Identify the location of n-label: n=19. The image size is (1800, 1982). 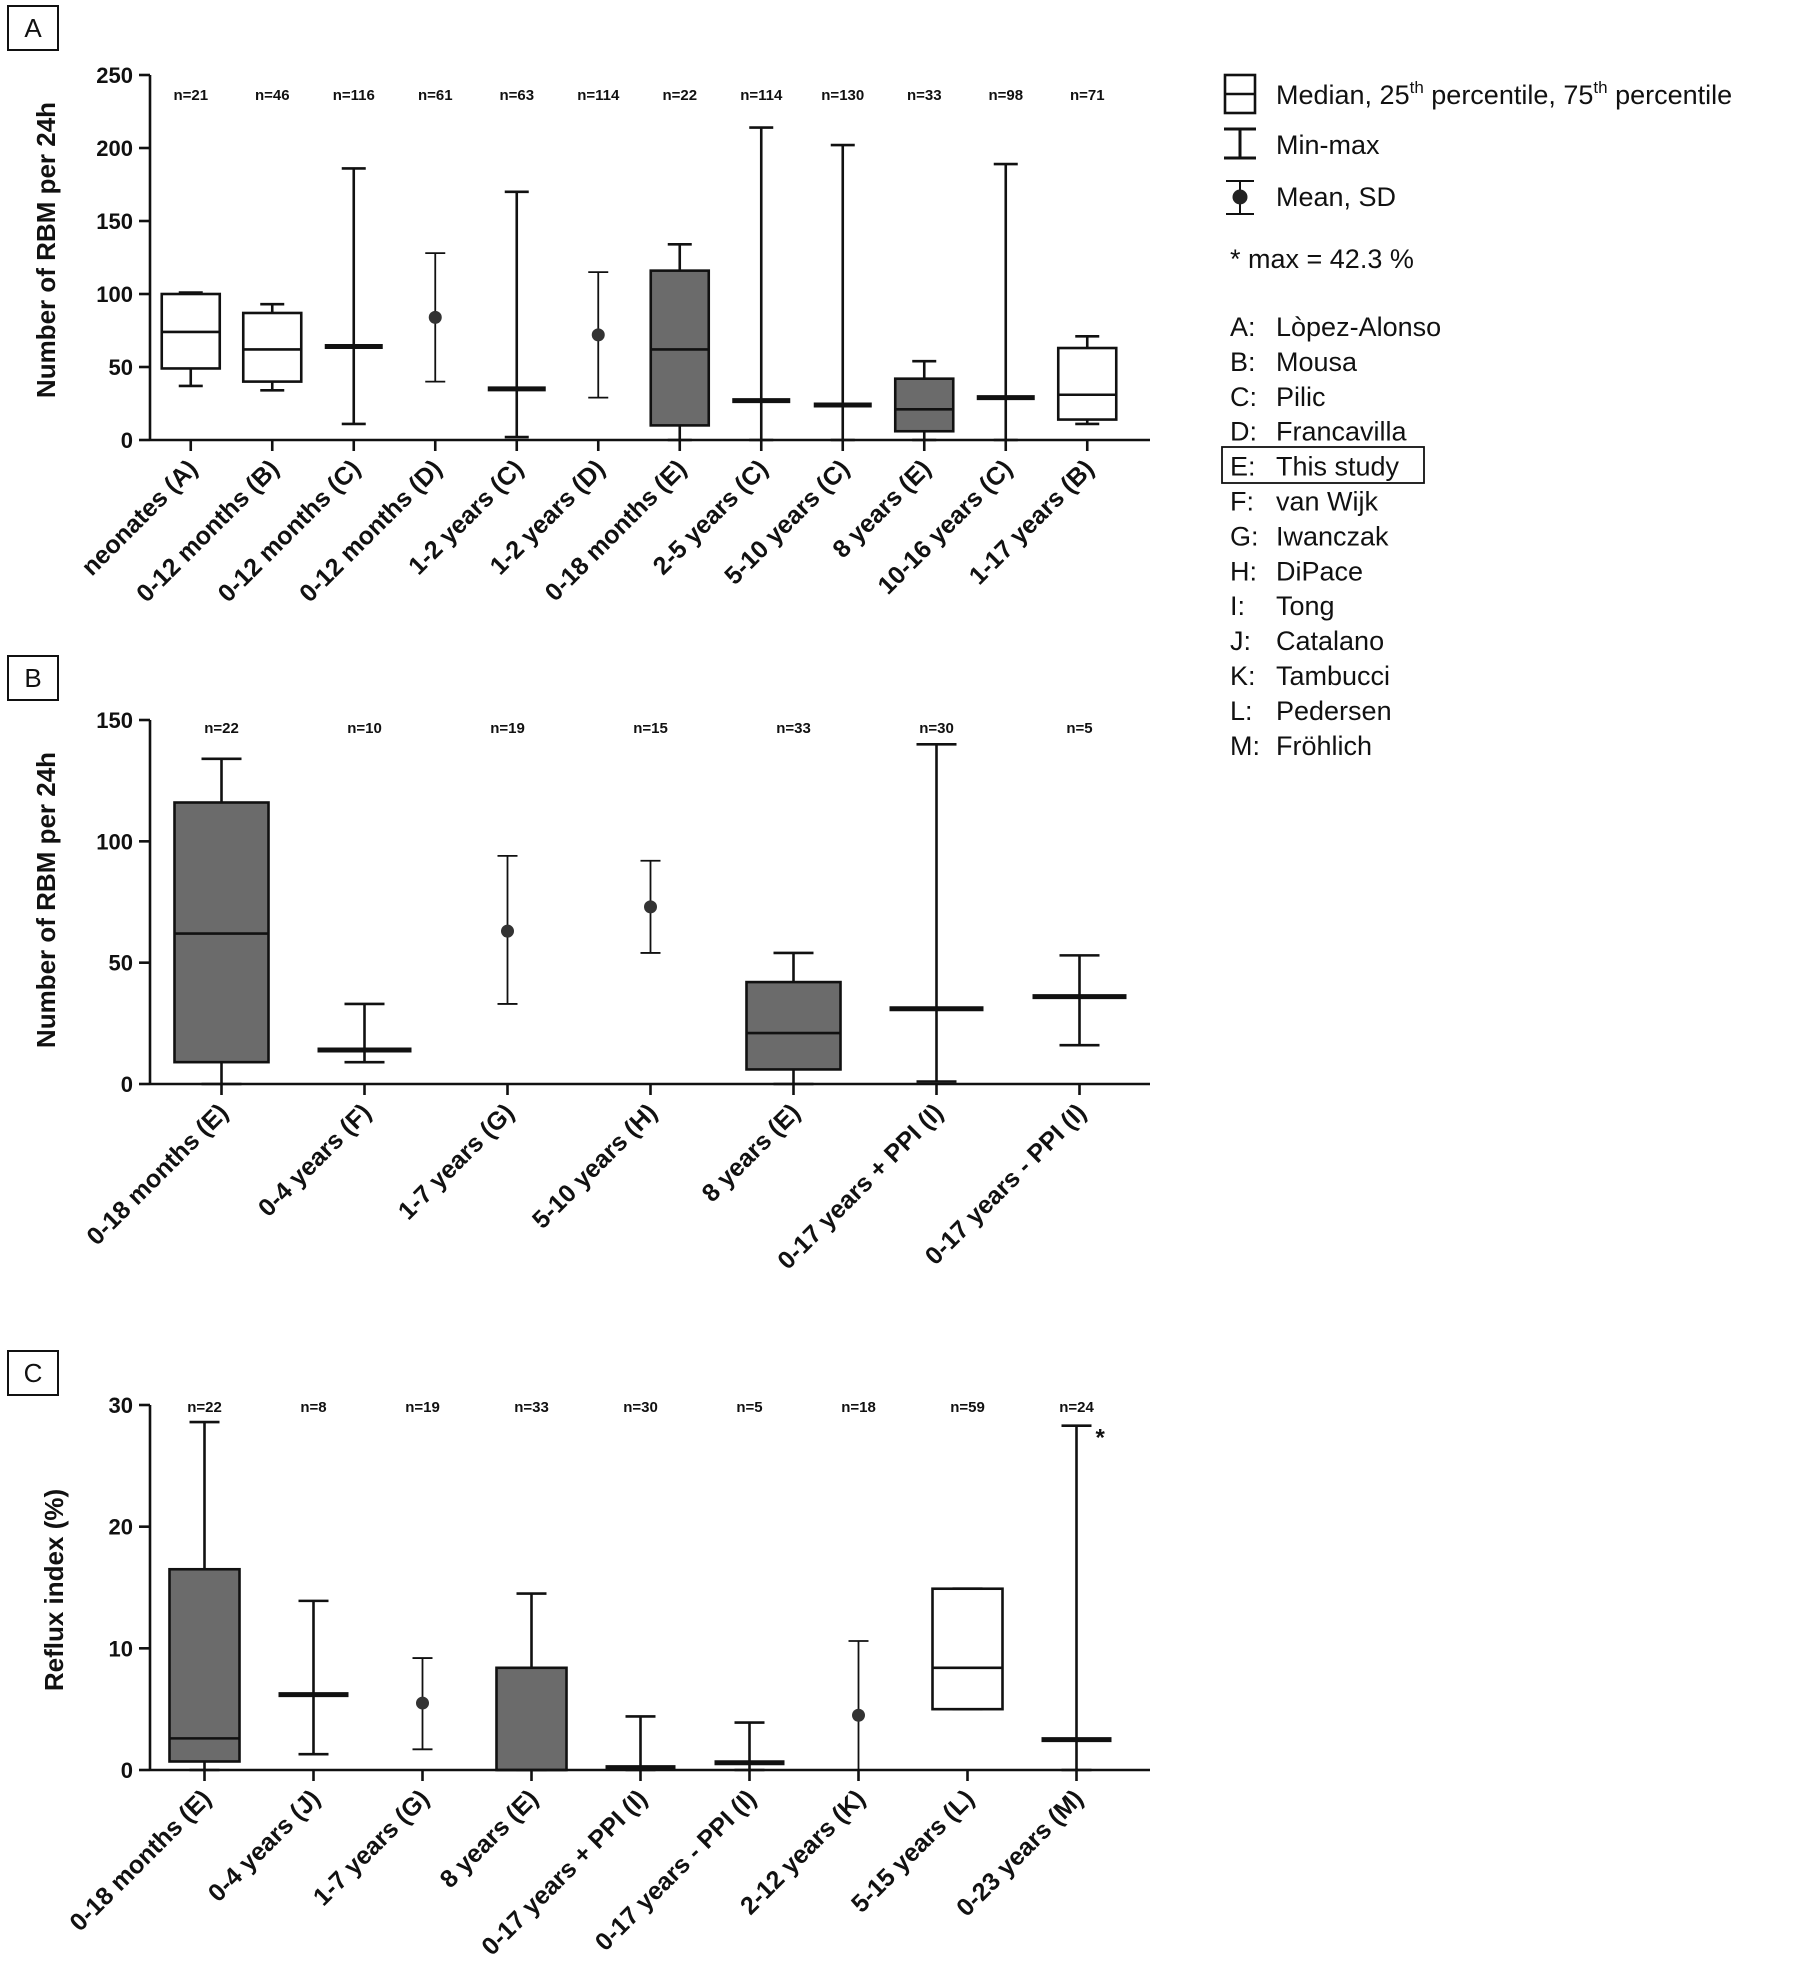
(422, 1407).